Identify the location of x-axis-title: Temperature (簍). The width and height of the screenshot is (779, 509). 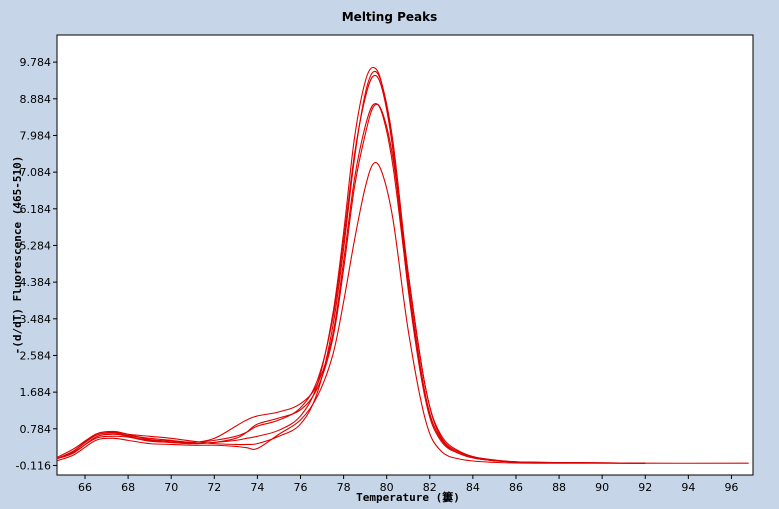
(408, 497).